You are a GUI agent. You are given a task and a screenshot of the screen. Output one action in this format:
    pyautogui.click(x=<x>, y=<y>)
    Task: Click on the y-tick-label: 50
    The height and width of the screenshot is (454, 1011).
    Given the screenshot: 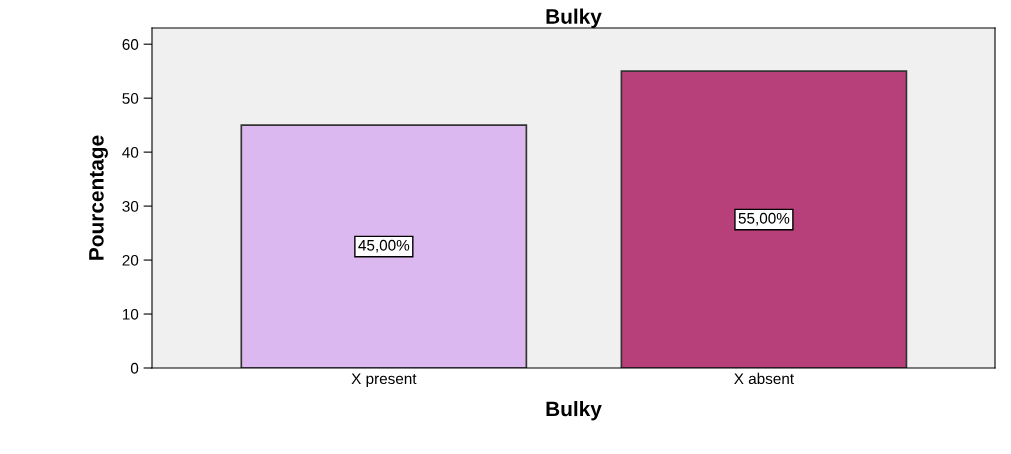 What is the action you would take?
    pyautogui.click(x=130, y=98)
    